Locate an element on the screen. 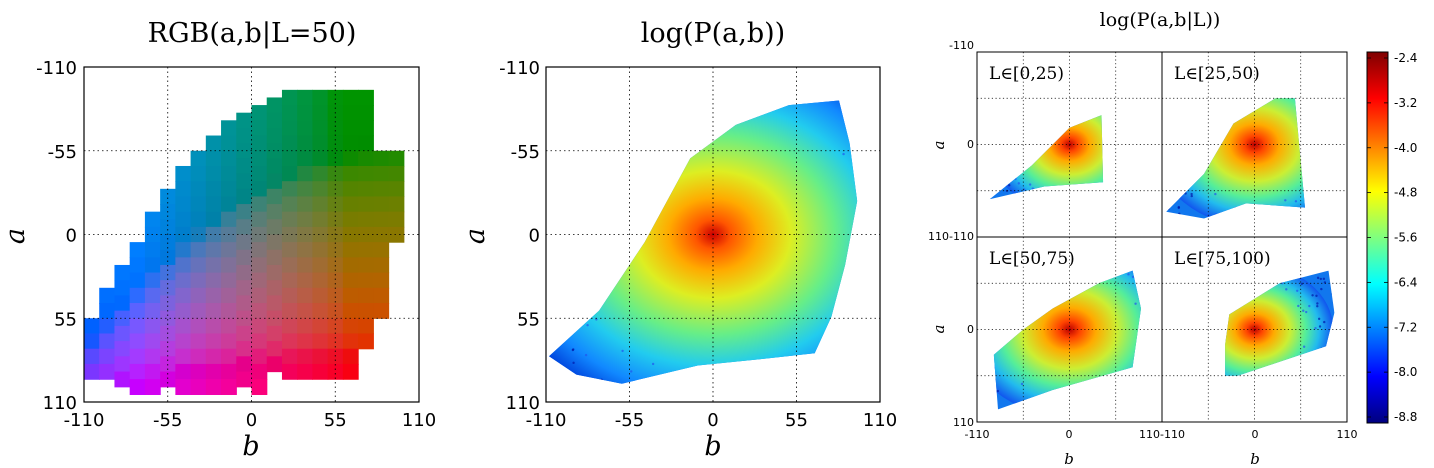 The width and height of the screenshot is (1434, 468). conditional-x-axis-label-right: b is located at coordinates (1255, 459).